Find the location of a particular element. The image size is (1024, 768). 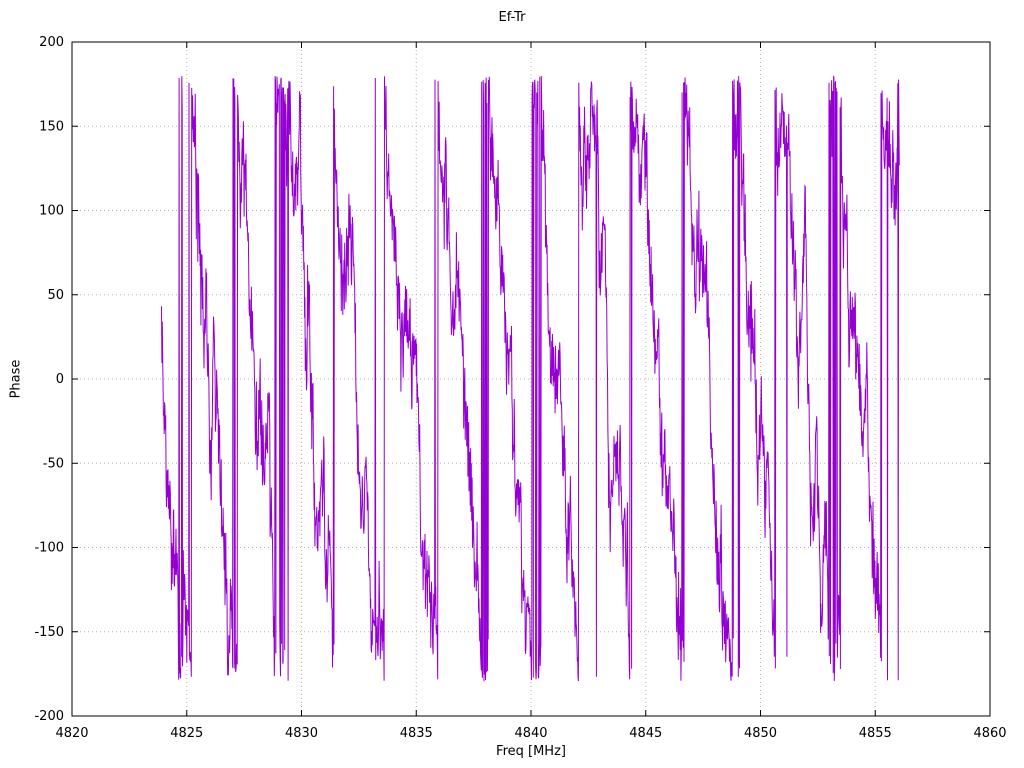

x-axis-label: Freq [MHz] is located at coordinates (531, 751).